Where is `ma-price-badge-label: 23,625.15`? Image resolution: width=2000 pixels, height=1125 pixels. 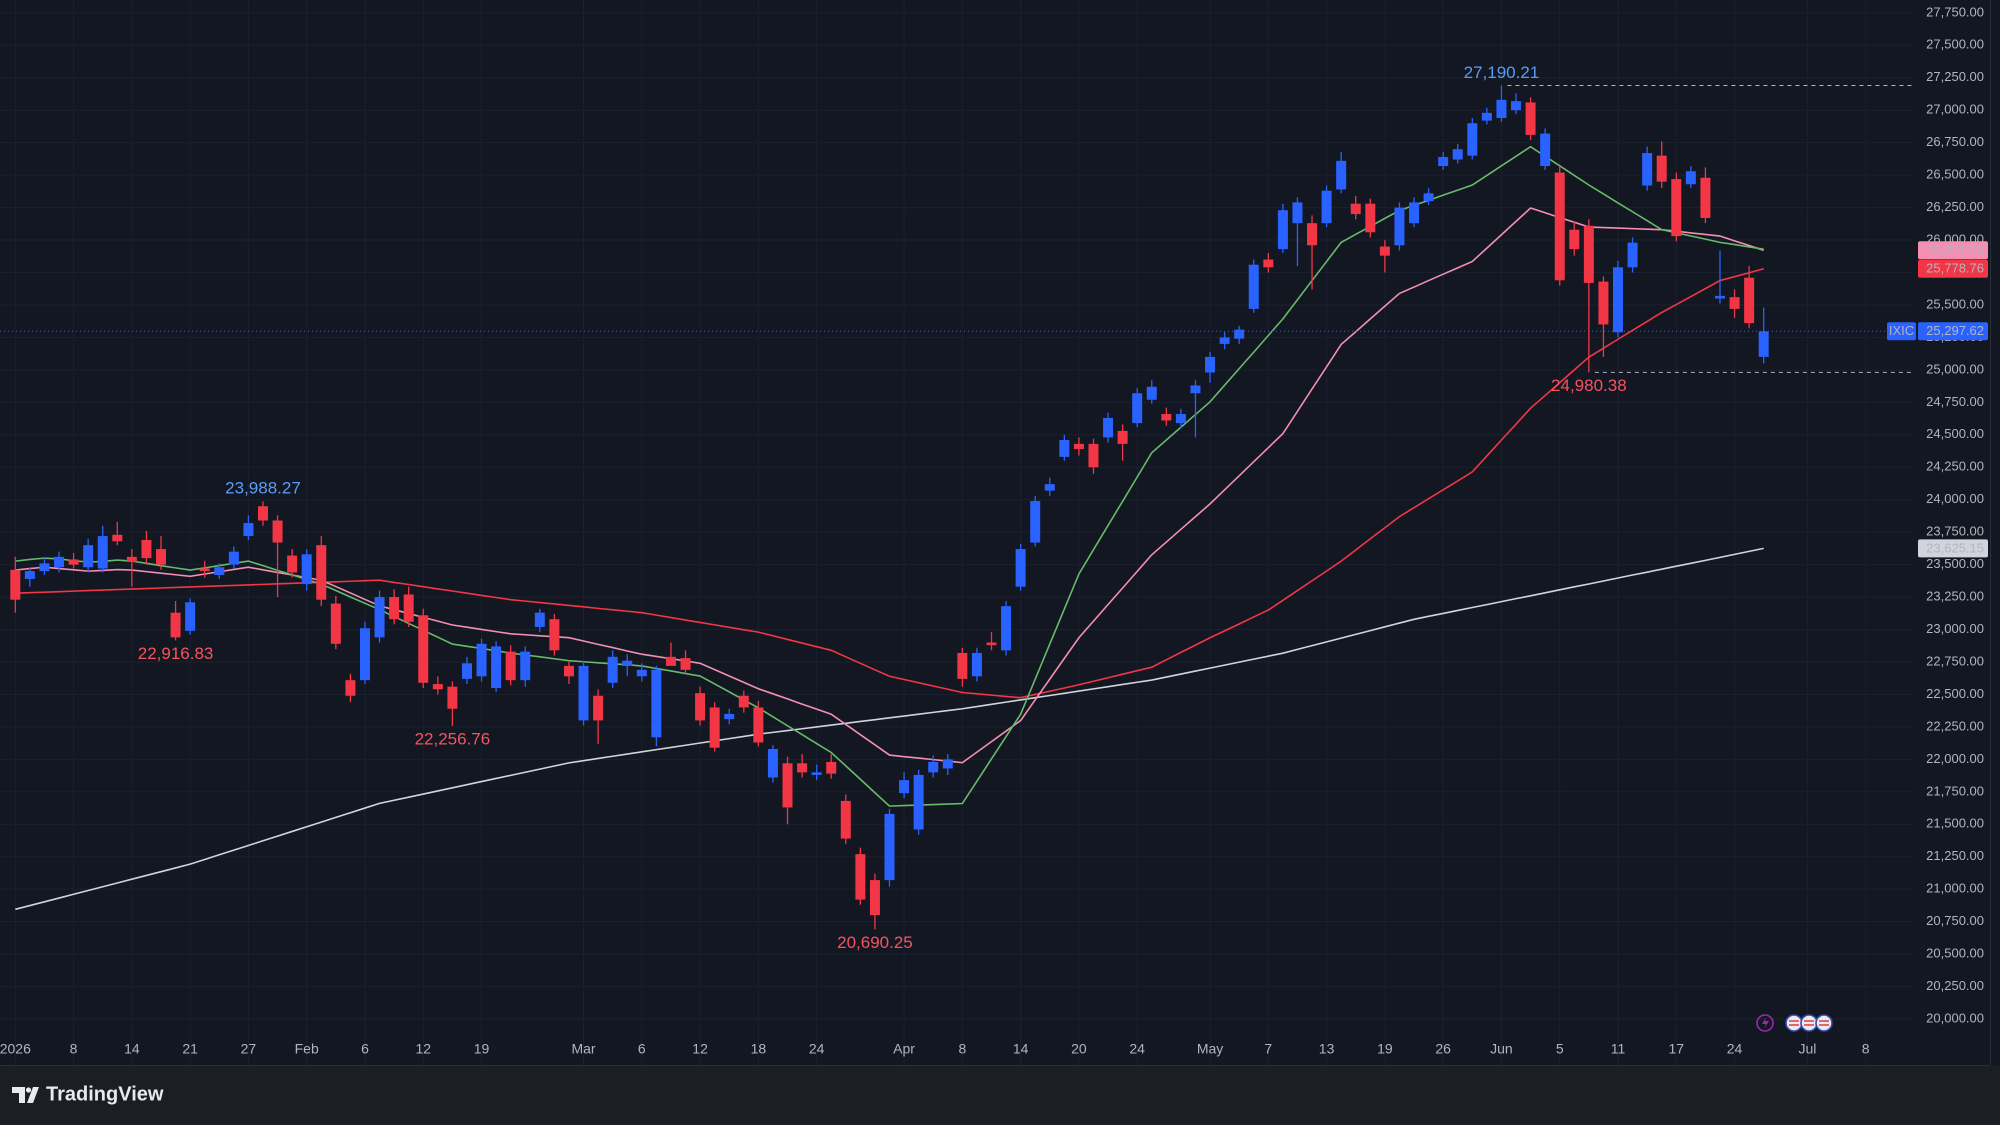
ma-price-badge-label: 23,625.15 is located at coordinates (1955, 547).